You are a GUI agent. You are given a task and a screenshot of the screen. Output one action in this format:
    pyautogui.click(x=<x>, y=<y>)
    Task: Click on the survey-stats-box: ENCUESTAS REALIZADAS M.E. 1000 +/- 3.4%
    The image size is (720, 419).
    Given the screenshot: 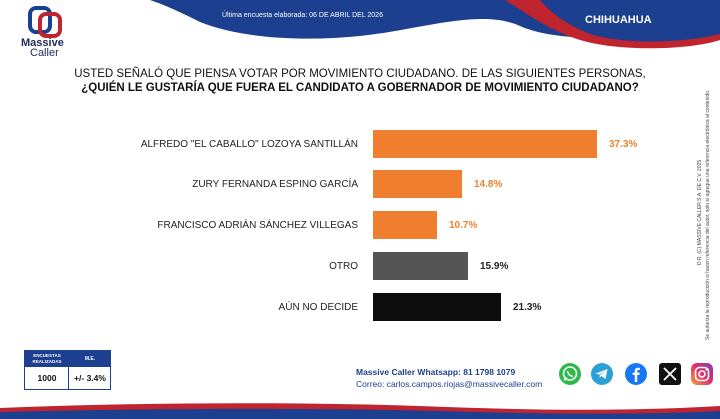 What is the action you would take?
    pyautogui.click(x=67, y=370)
    